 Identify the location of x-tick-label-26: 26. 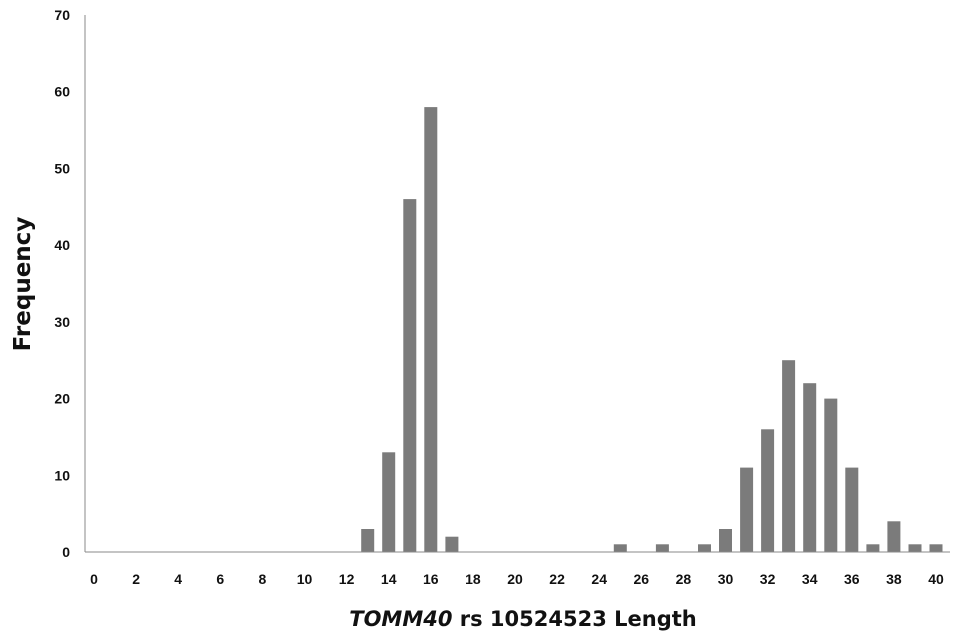
(642, 579).